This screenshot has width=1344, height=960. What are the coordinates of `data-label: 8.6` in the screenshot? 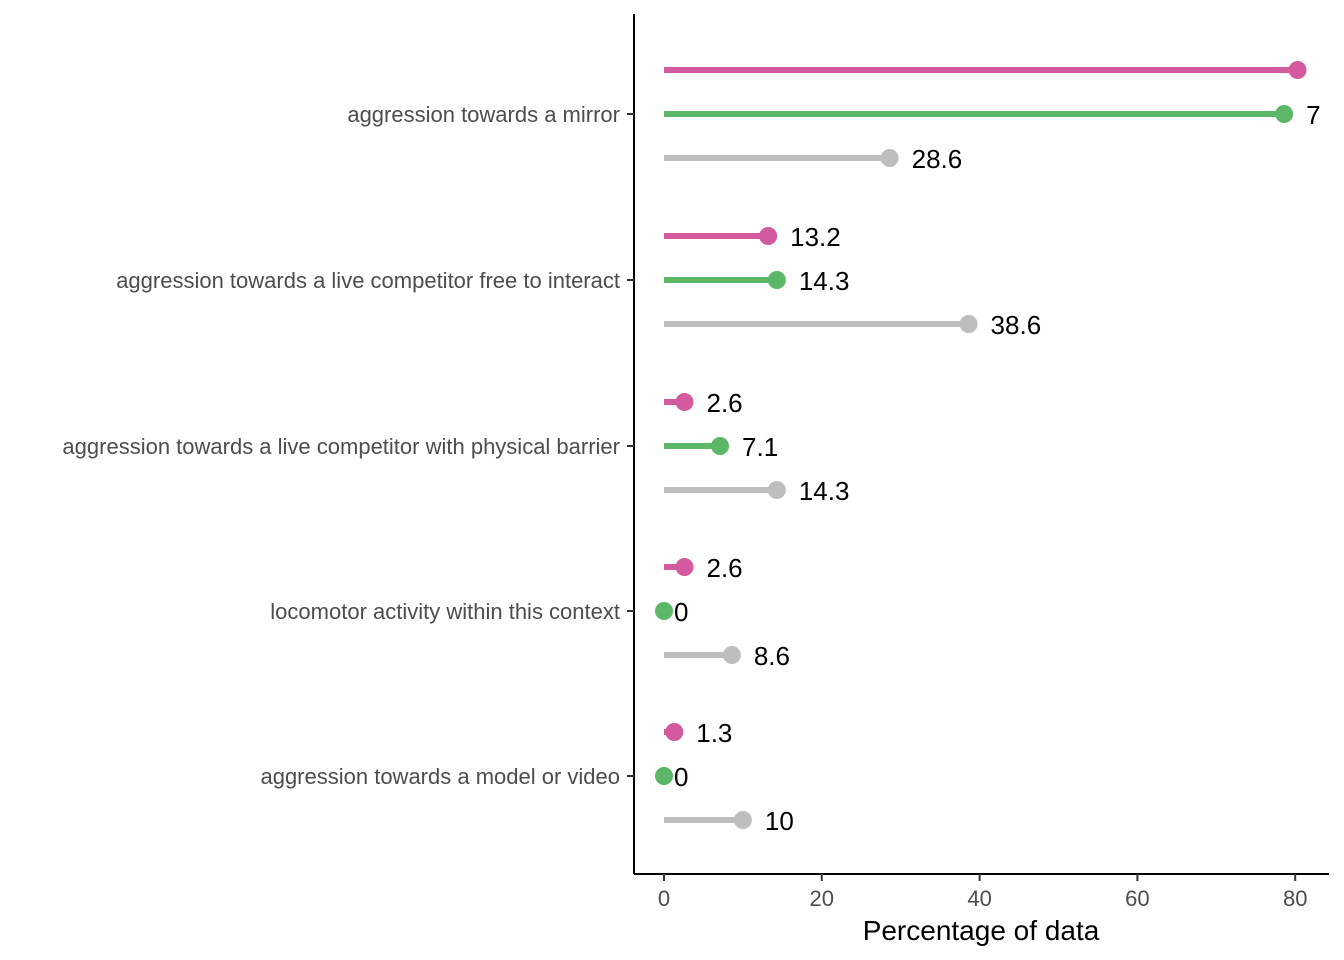 It's located at (772, 656).